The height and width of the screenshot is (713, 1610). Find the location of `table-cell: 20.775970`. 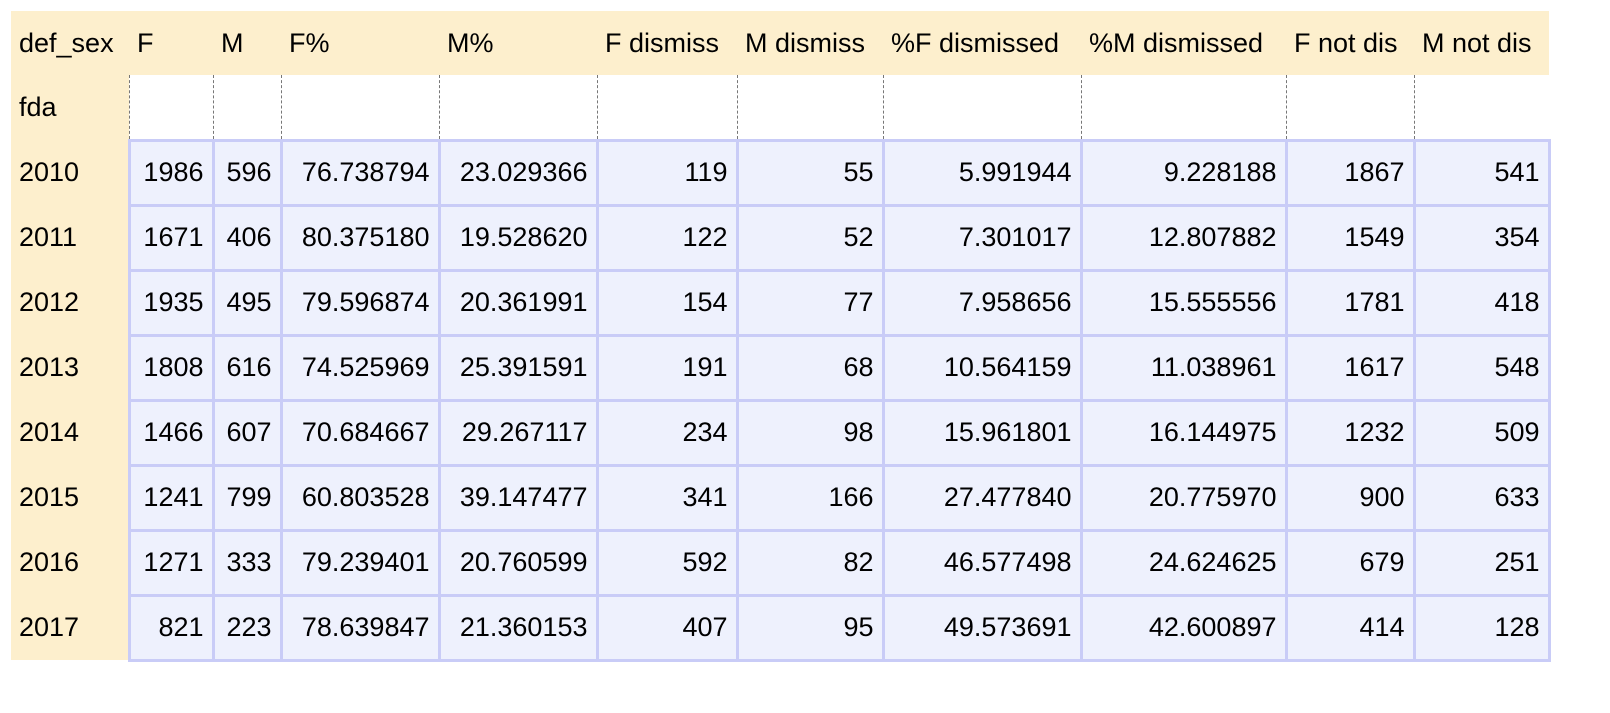

table-cell: 20.775970 is located at coordinates (1183, 497).